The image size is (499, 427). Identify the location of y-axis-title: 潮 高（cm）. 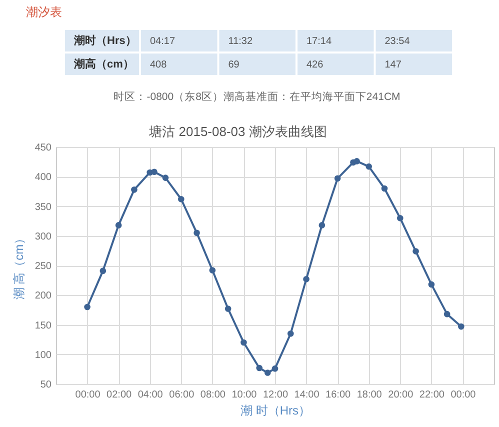
(19, 266).